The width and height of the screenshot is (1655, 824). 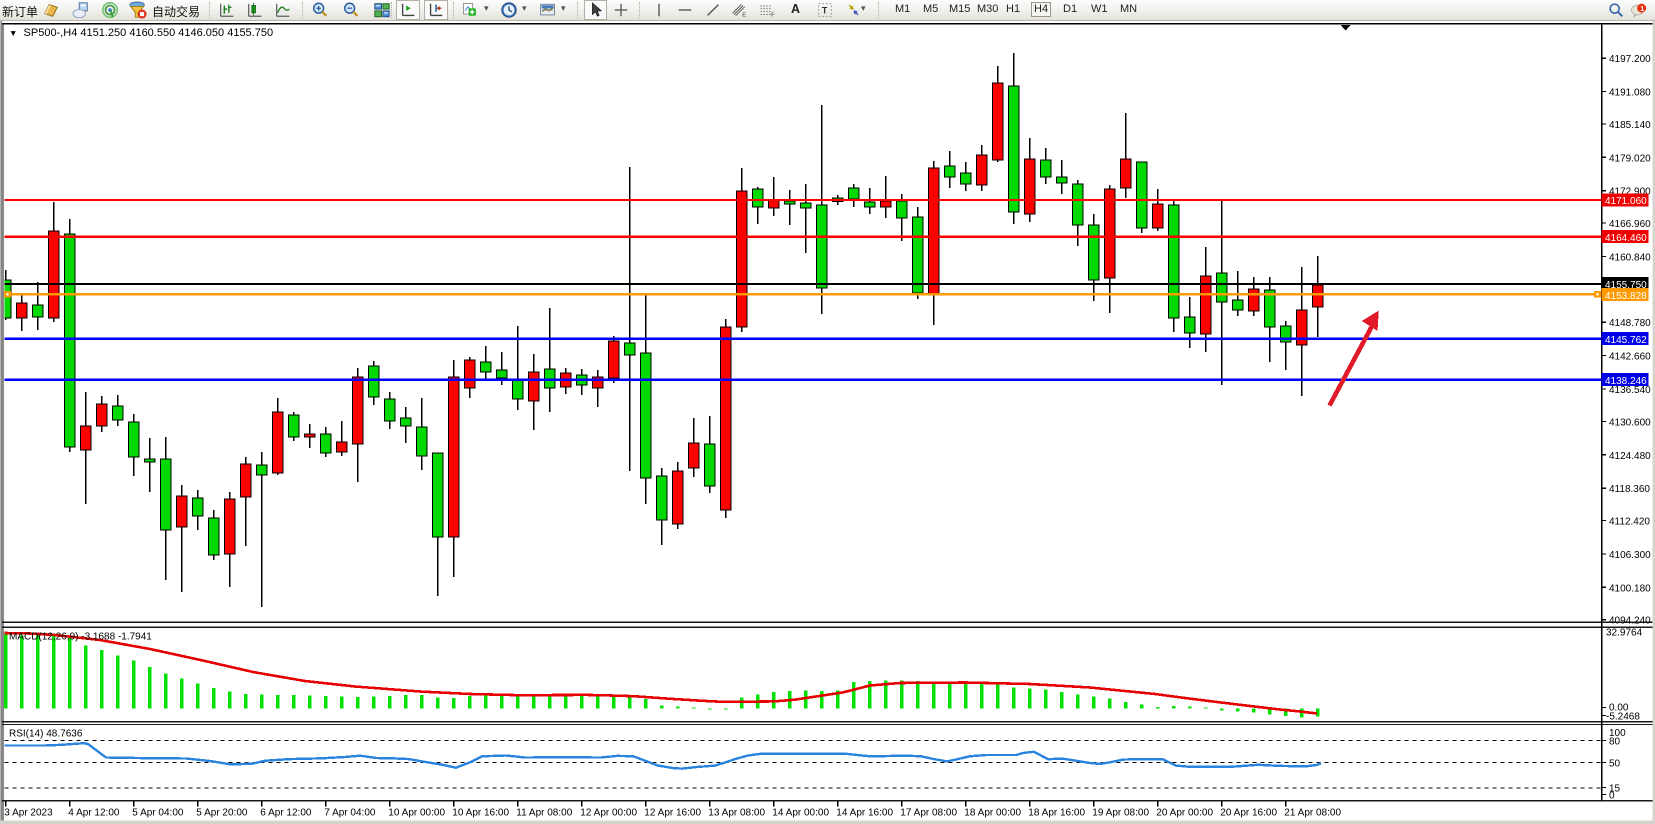 What do you see at coordinates (1184, 813) in the screenshot?
I see `svg-text: 20 Apr 00:00` at bounding box center [1184, 813].